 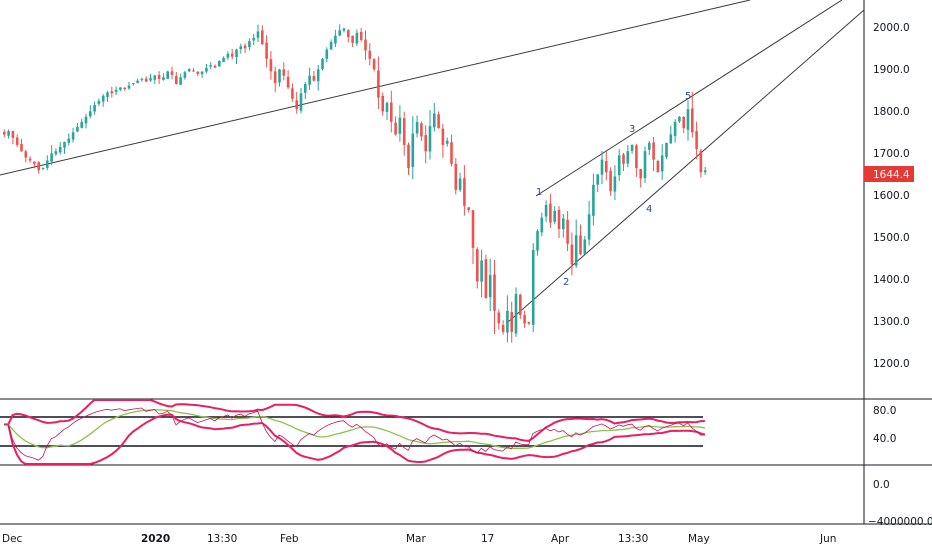 What do you see at coordinates (354, 429) in the screenshot?
I see `rsi-ma-line` at bounding box center [354, 429].